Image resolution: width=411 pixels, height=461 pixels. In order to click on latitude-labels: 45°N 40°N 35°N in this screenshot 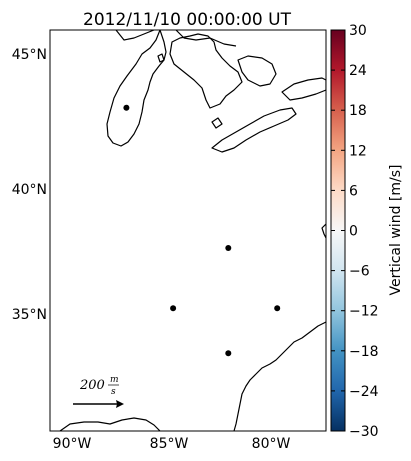, I will do `click(29, 185)`.